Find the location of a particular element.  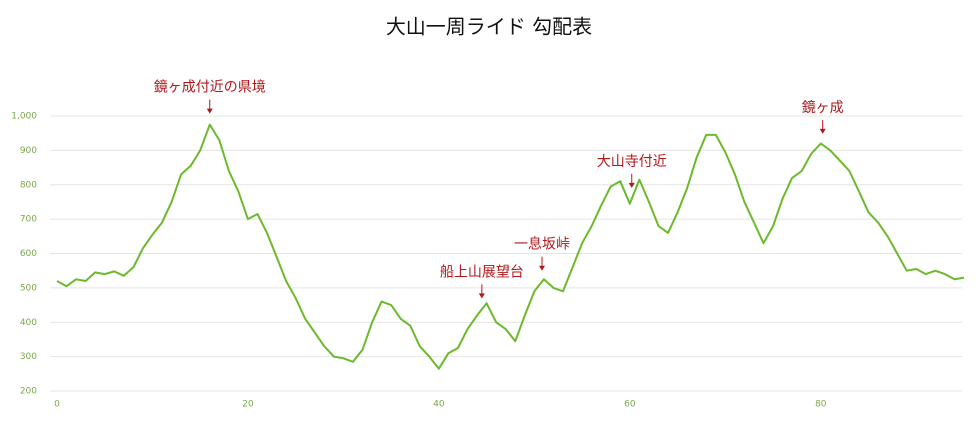

y-tick-label: 400 is located at coordinates (28, 323).